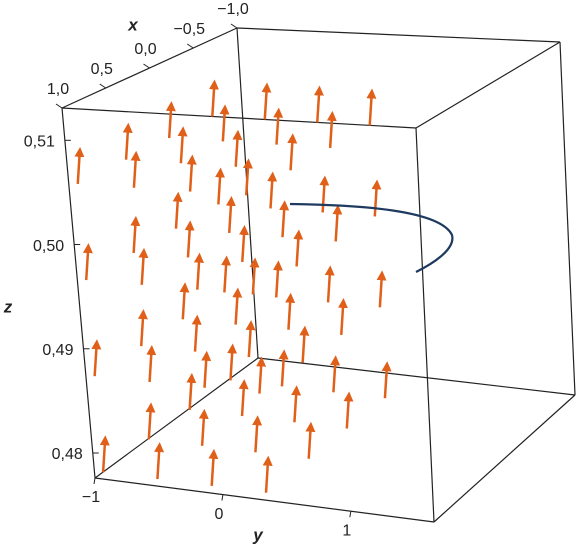 This screenshot has width=578, height=550. I want to click on x-axis-label: x, so click(133, 24).